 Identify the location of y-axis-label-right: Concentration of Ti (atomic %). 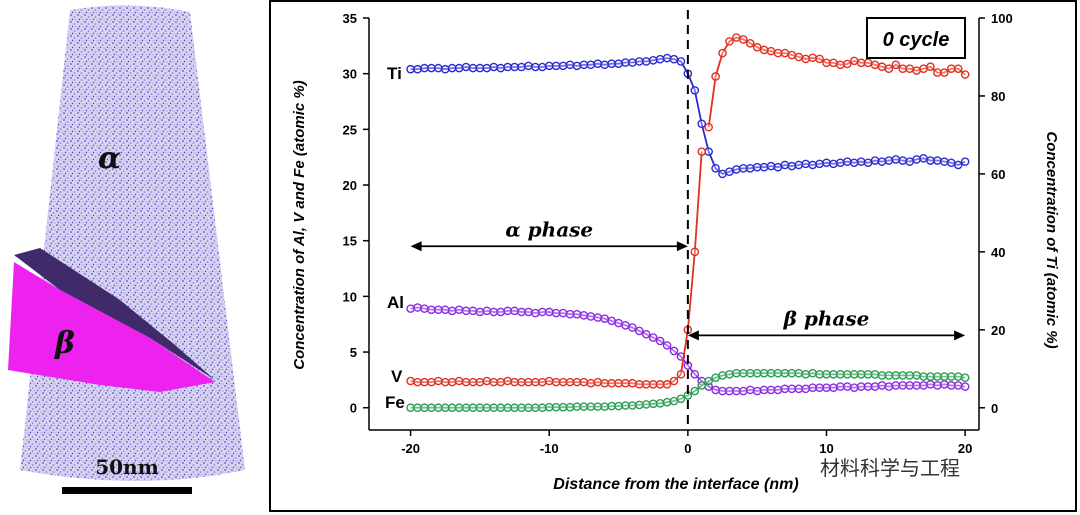
(1051, 239).